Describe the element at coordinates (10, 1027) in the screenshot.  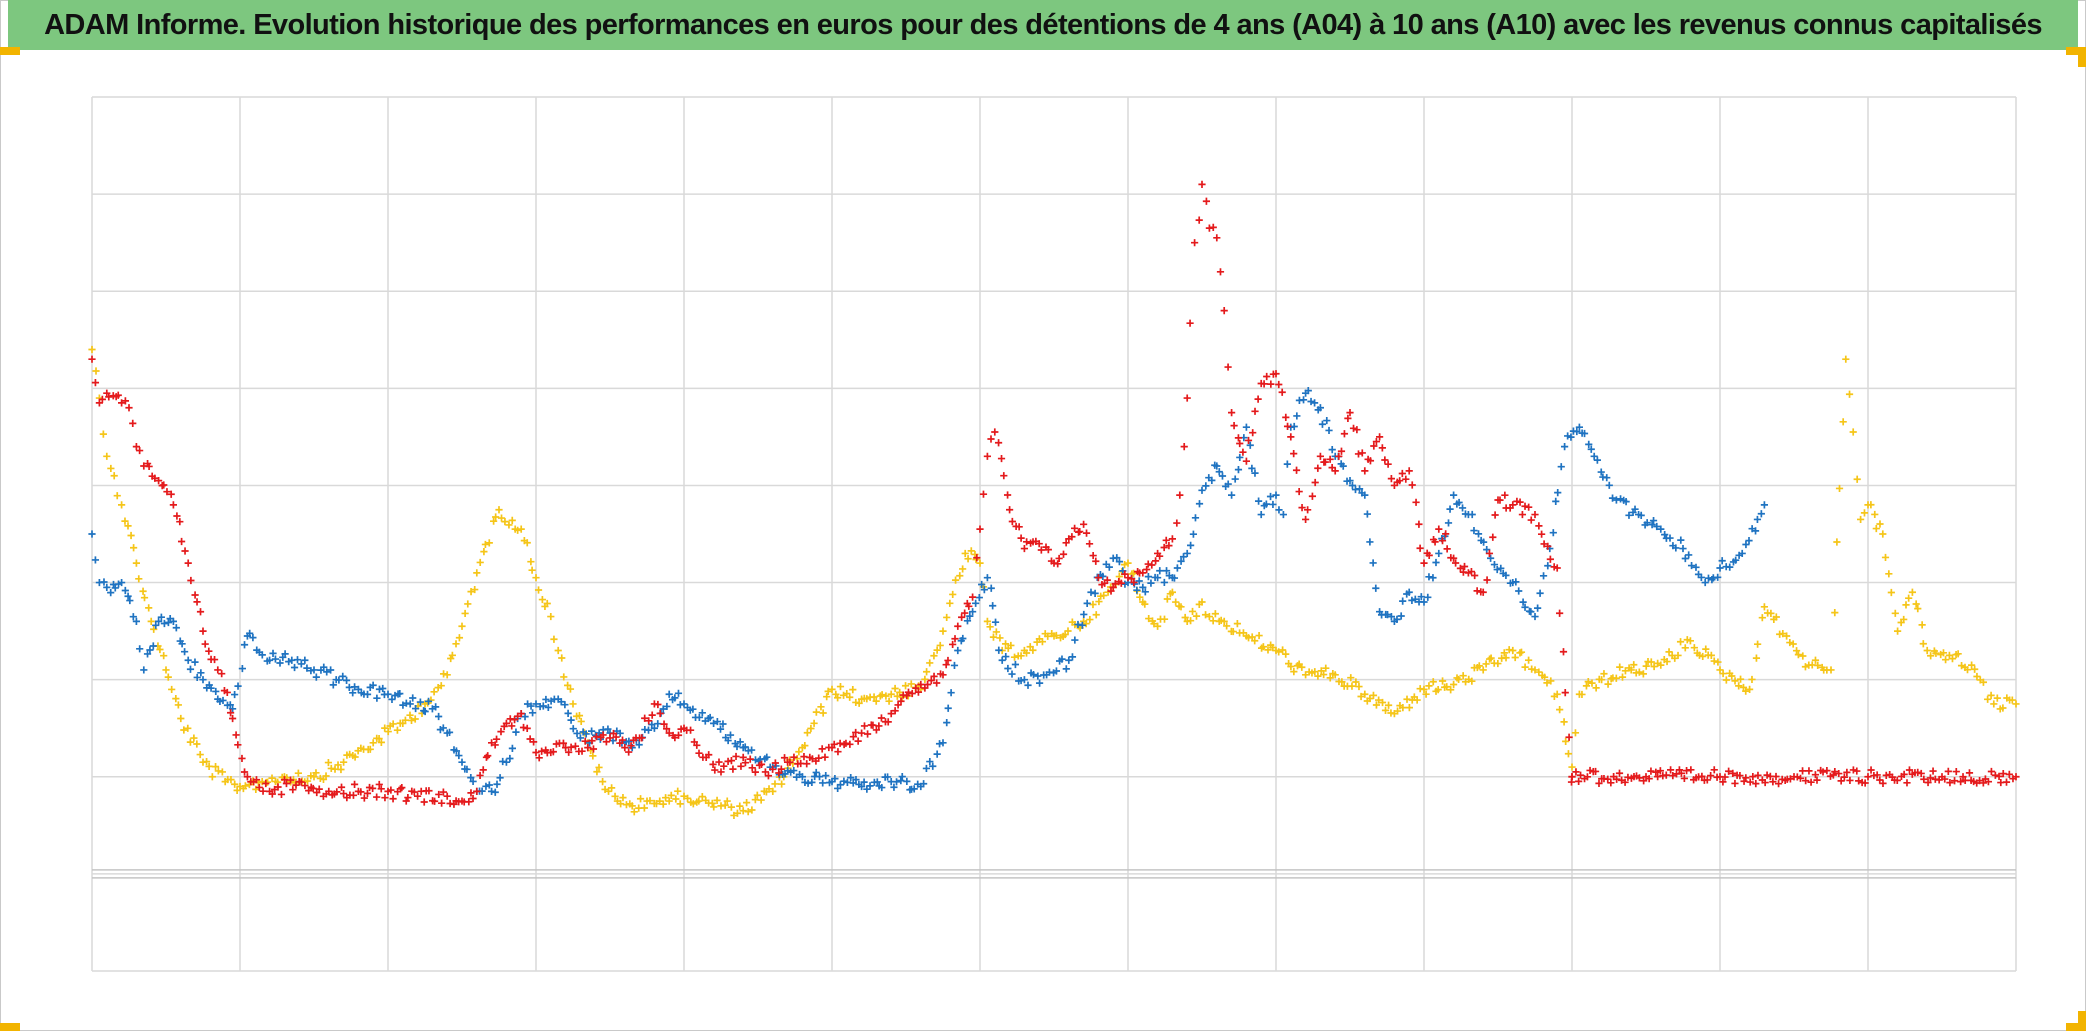
I see `corner-accent-bottom-left` at that location.